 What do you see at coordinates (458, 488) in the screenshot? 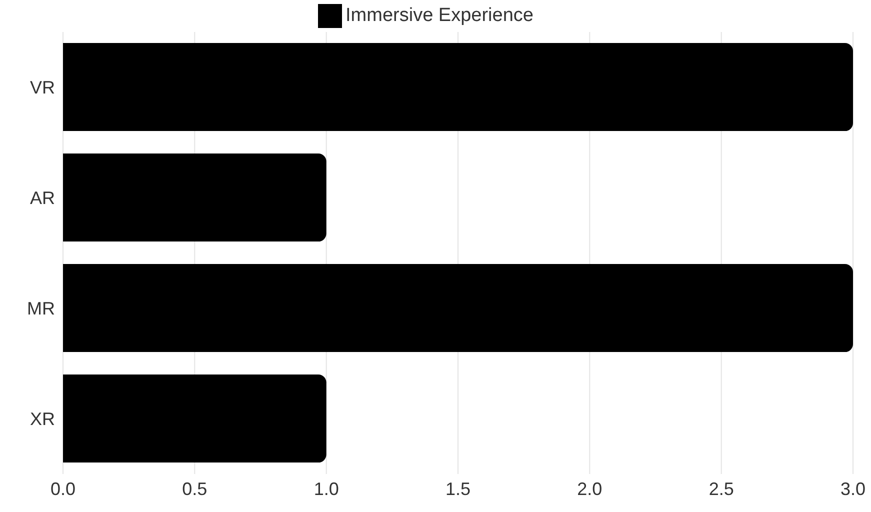
I see `x-tick-label: 1.5` at bounding box center [458, 488].